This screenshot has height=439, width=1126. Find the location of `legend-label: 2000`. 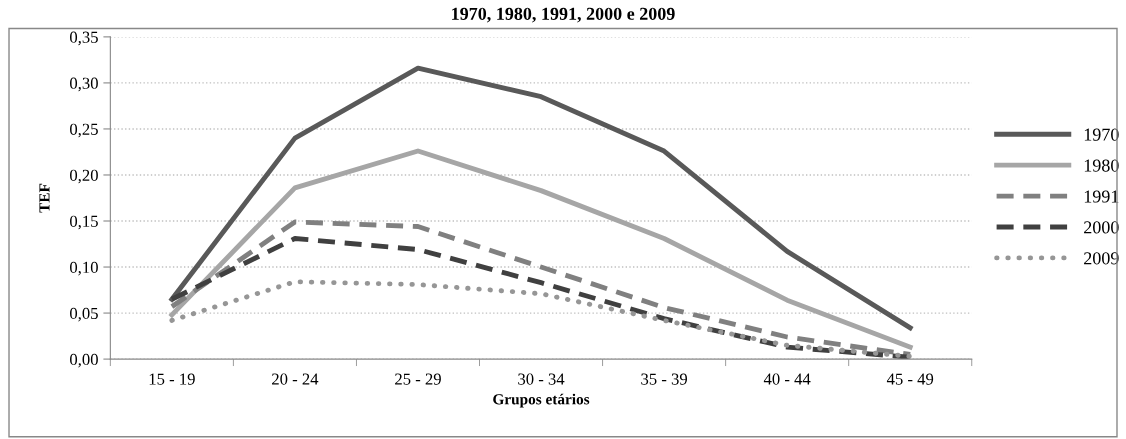

legend-label: 2000 is located at coordinates (1101, 227).